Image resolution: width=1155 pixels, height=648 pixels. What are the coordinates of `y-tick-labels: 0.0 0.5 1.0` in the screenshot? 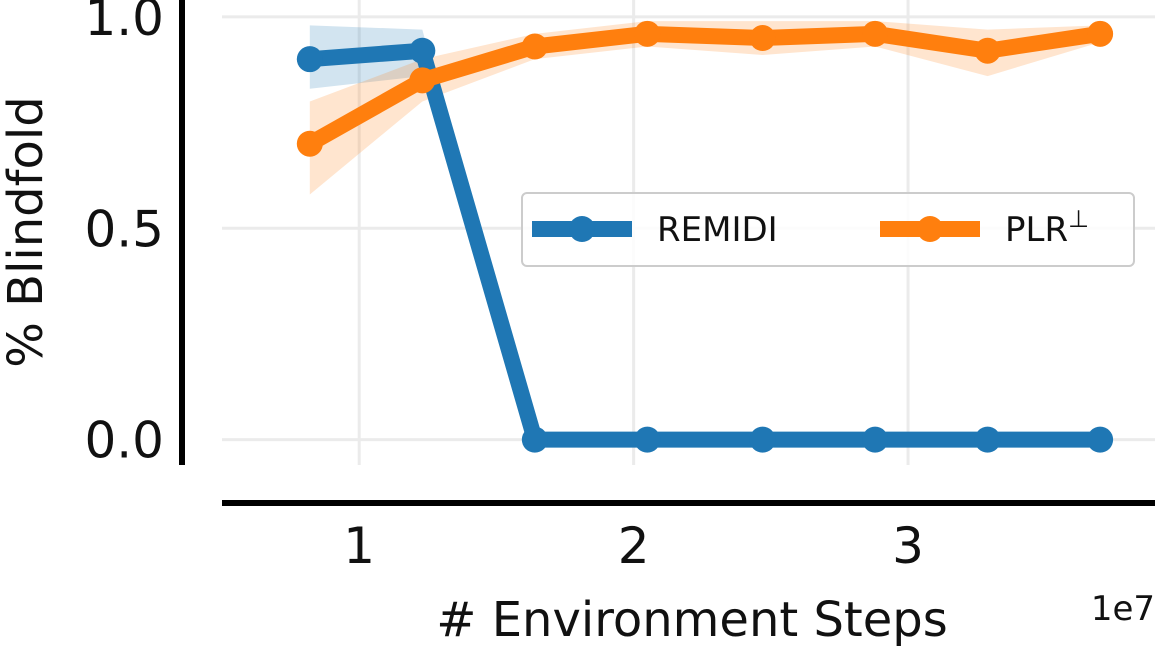 It's located at (124, 235).